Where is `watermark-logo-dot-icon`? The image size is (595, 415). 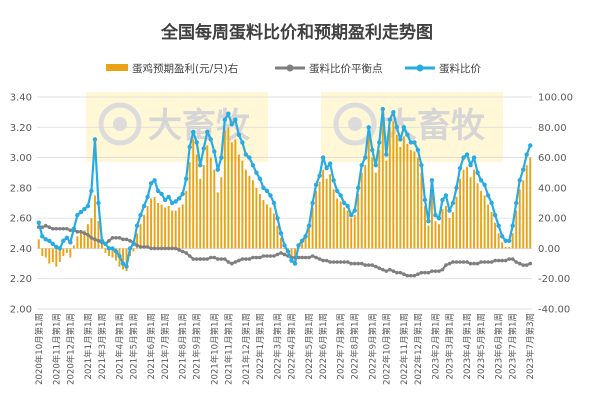 watermark-logo-dot-icon is located at coordinates (355, 124).